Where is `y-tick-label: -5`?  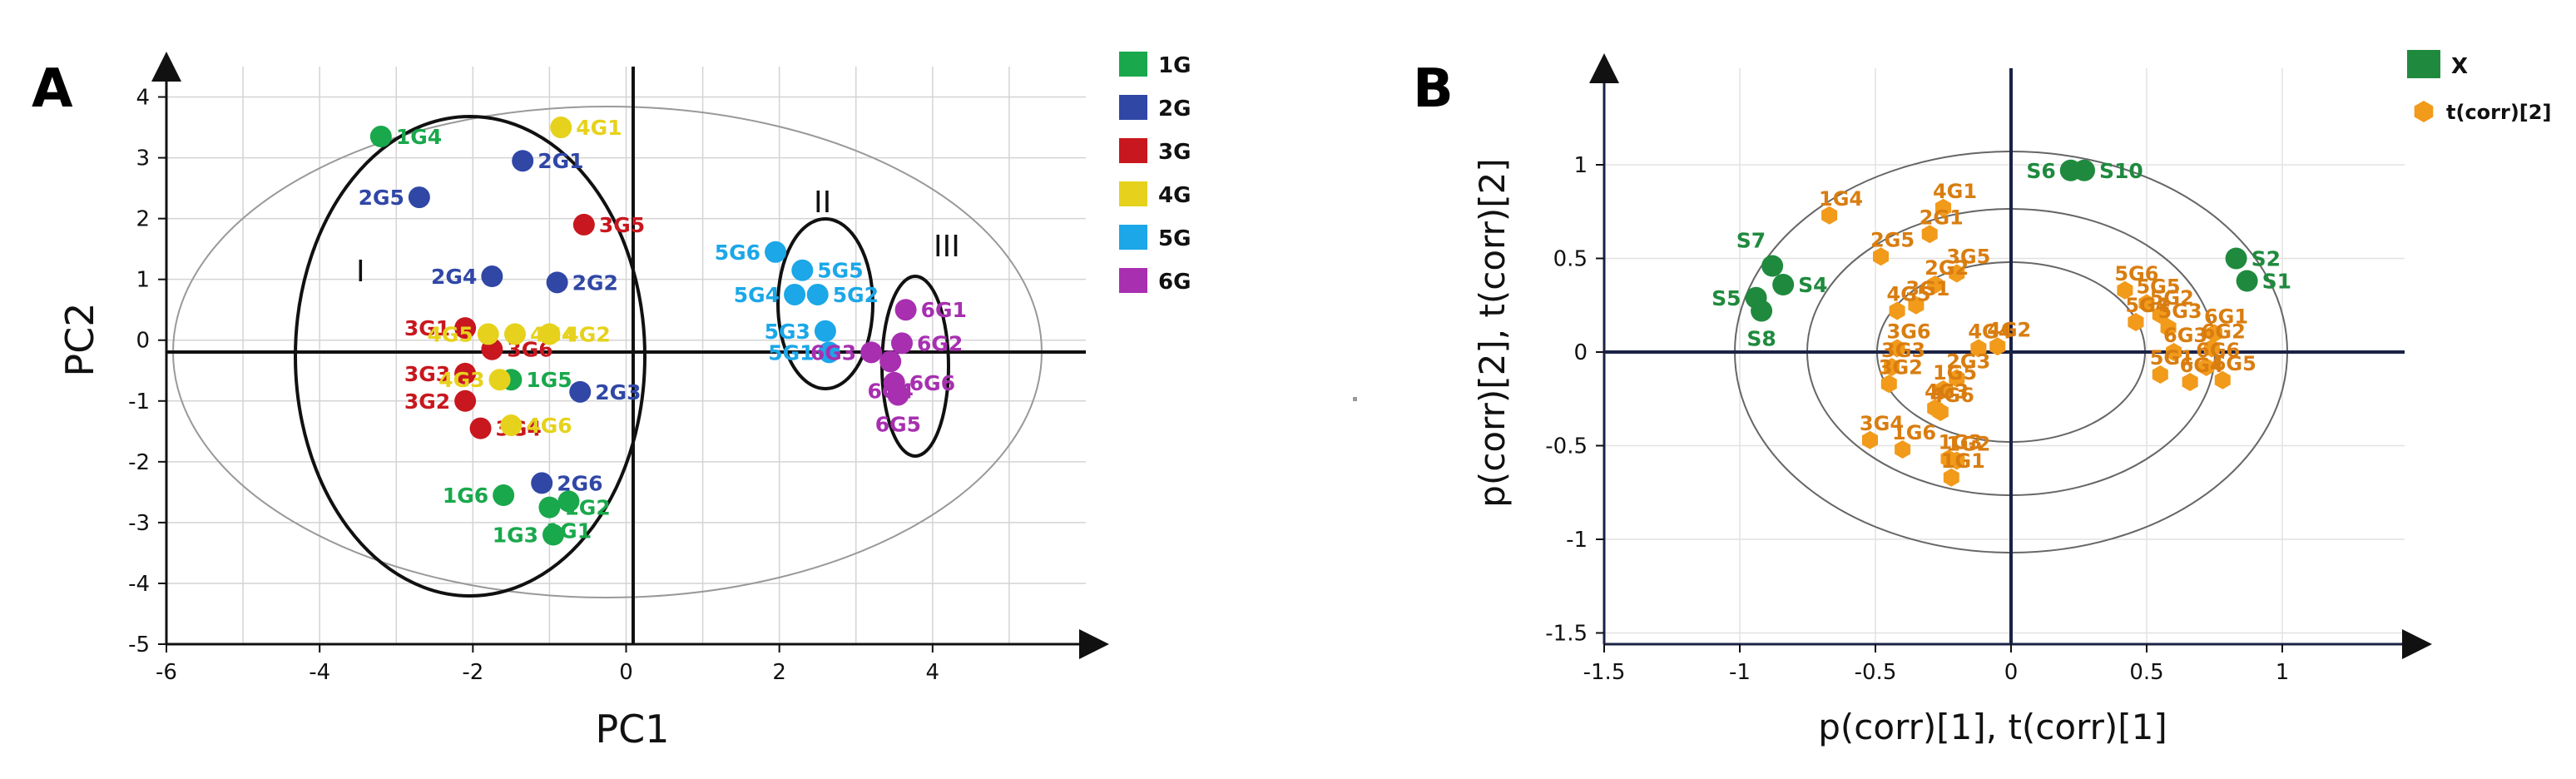
y-tick-label: -5 is located at coordinates (139, 645).